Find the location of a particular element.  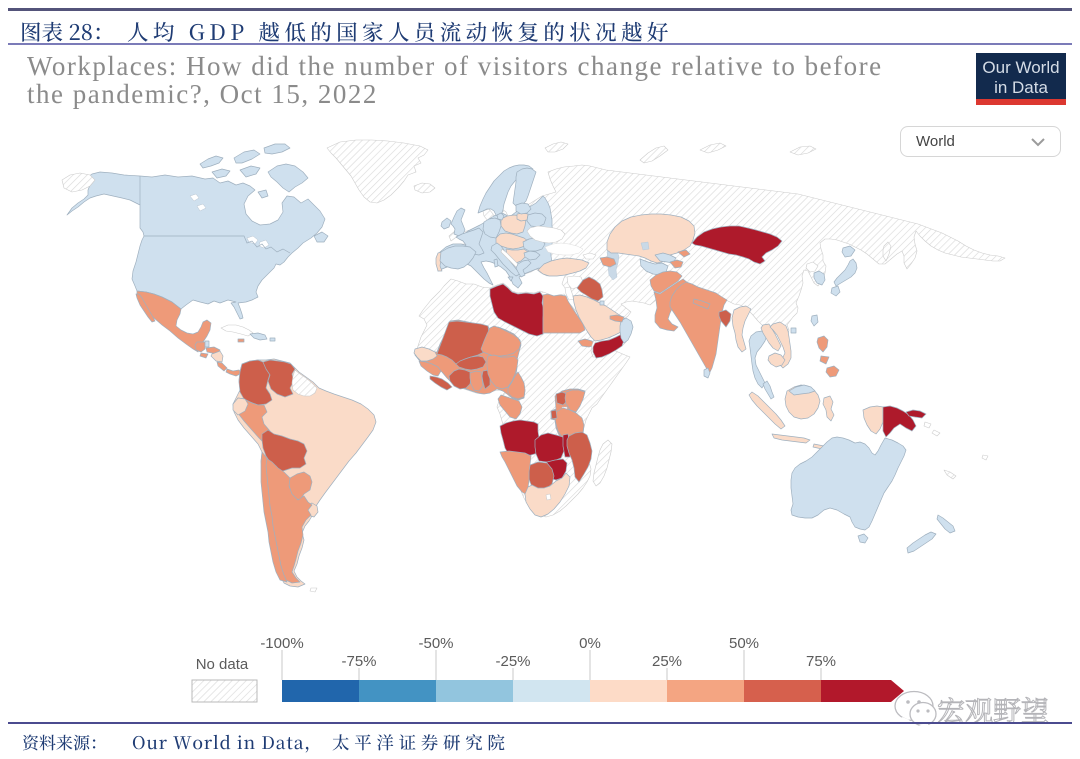

svg-text: -25% is located at coordinates (512, 661).